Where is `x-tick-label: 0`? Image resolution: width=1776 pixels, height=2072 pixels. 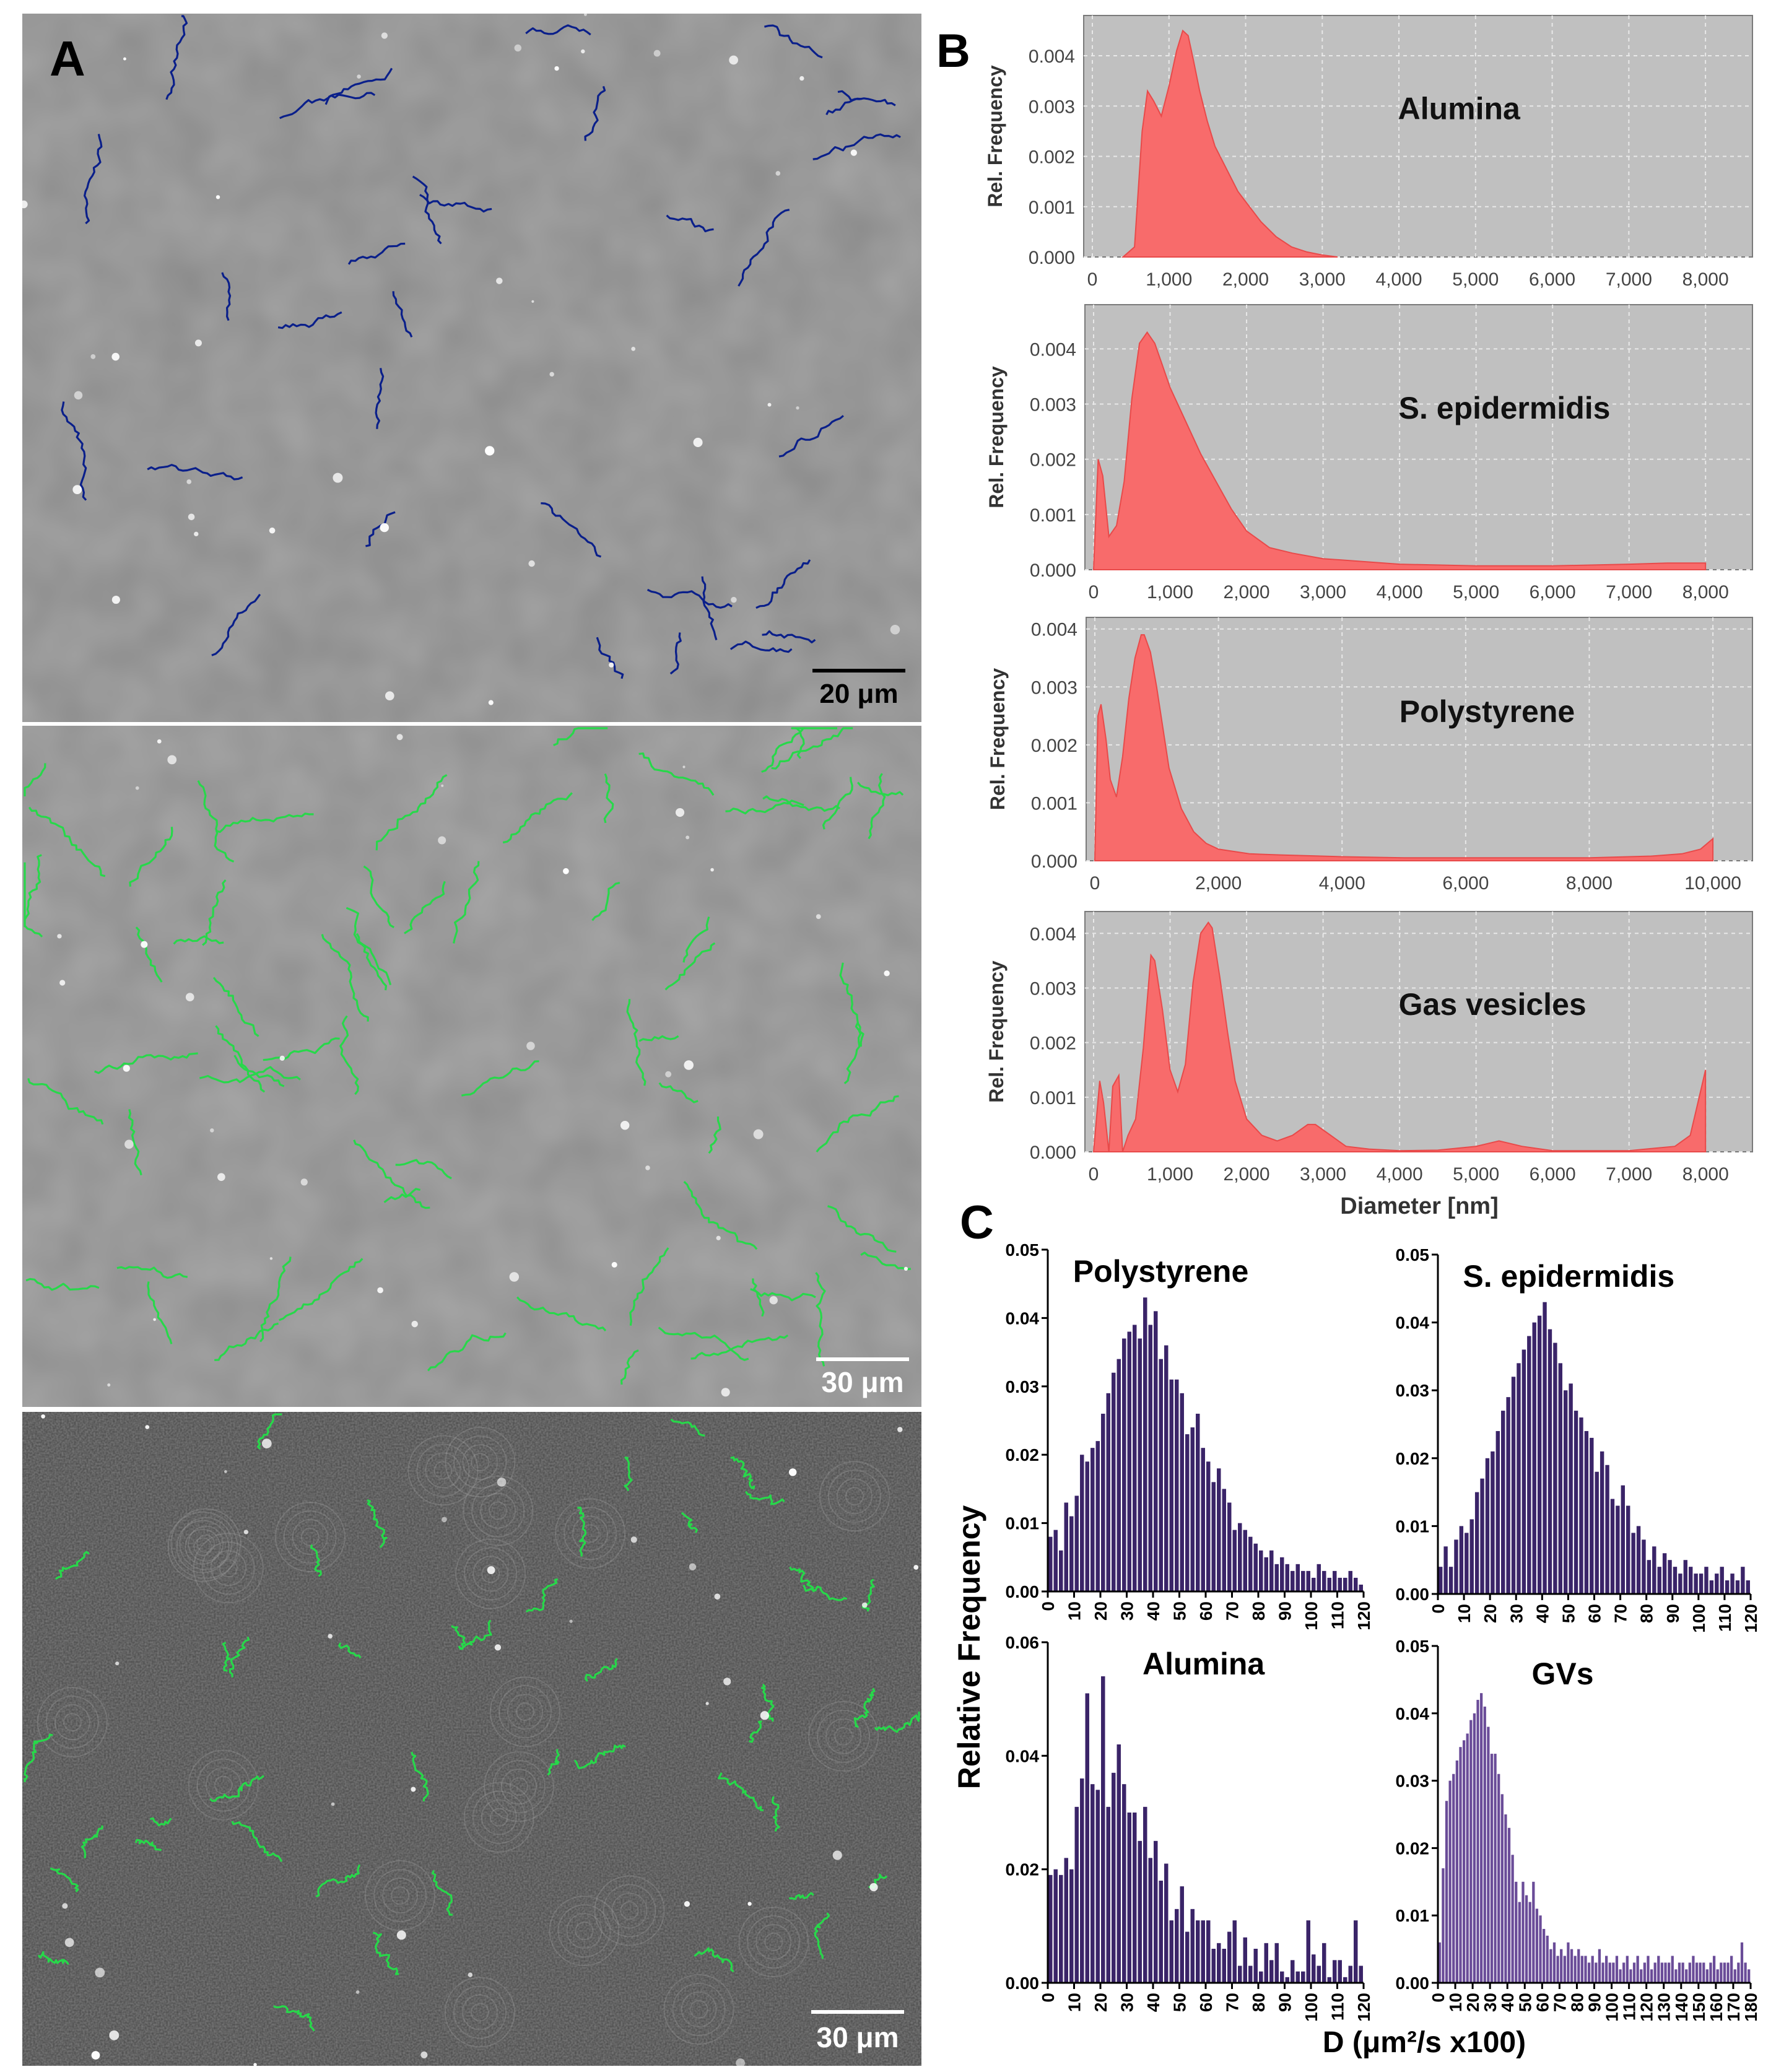
x-tick-label: 0 is located at coordinates (1095, 883).